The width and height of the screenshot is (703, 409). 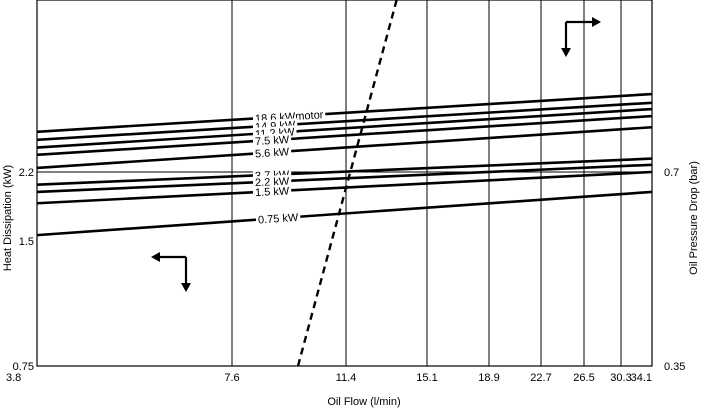 What do you see at coordinates (641, 378) in the screenshot?
I see `x-tick-label: 34.1` at bounding box center [641, 378].